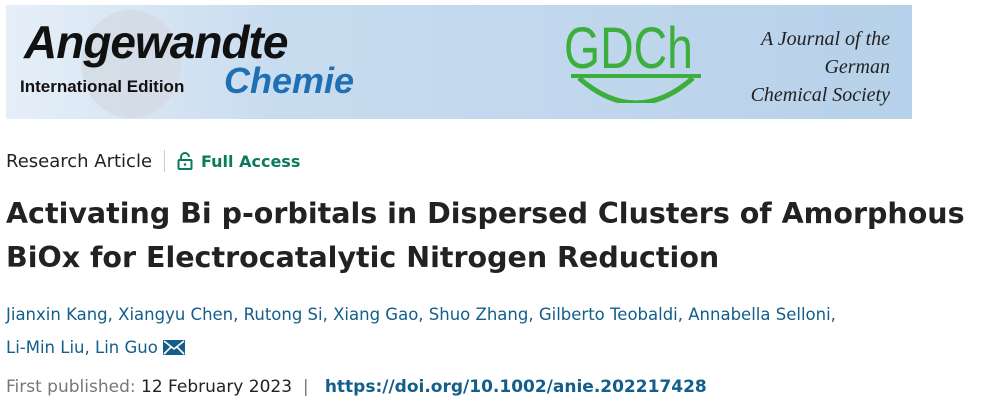  Describe the element at coordinates (174, 347) in the screenshot. I see `envelope-icon` at that location.